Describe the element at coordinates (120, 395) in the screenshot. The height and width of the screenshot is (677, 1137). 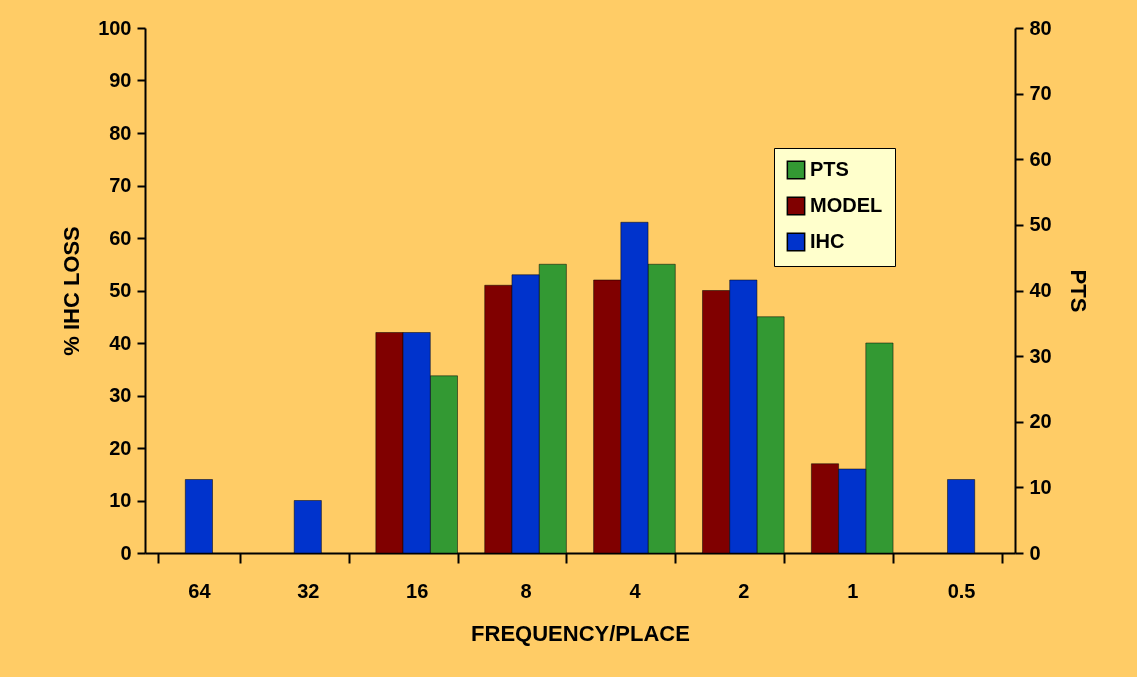
I see `y-tick-label: 30` at that location.